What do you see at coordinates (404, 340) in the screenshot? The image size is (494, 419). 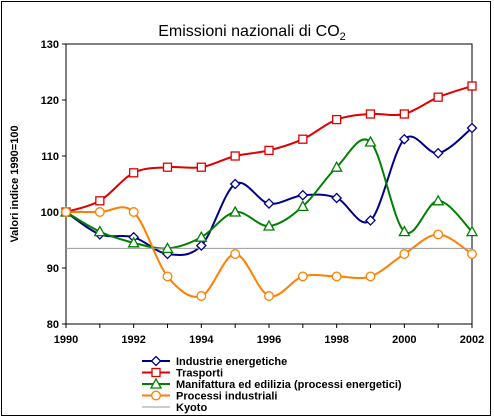 I see `x-tick-label: 2000` at bounding box center [404, 340].